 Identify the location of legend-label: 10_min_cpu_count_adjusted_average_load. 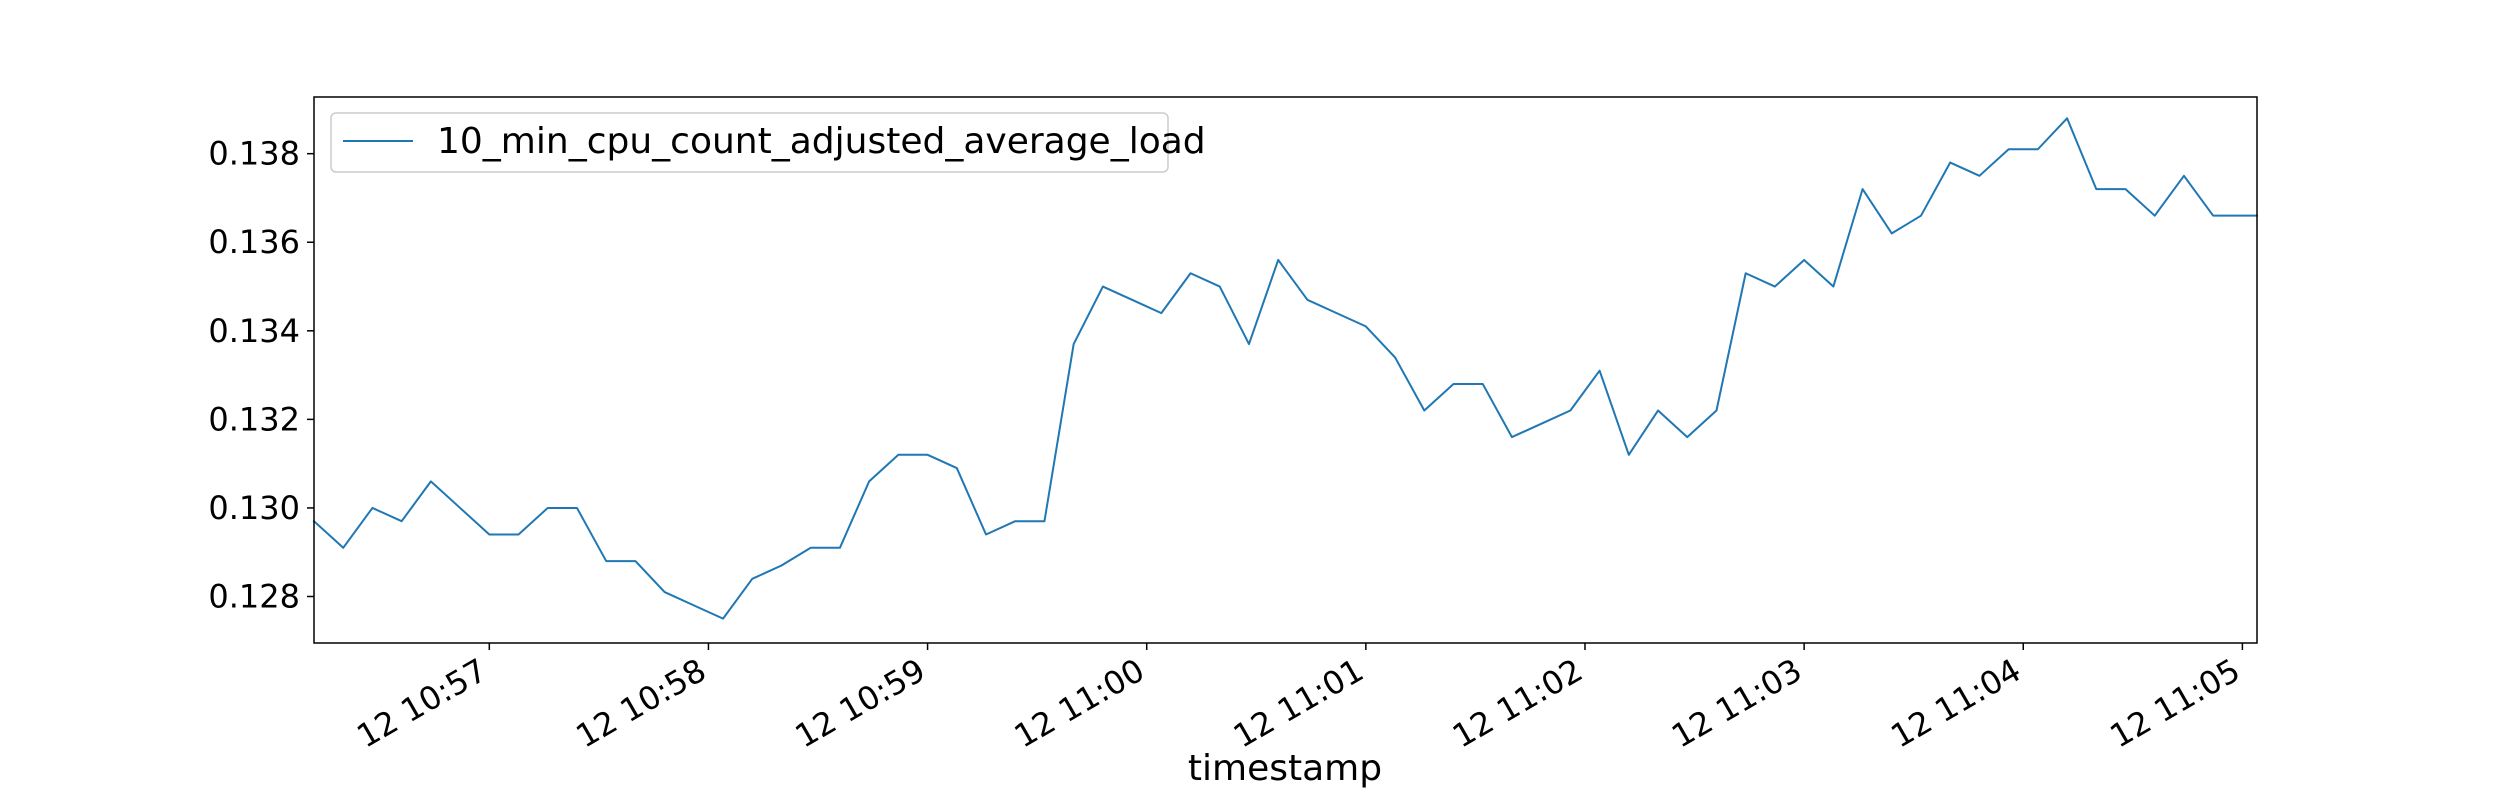
(821, 141).